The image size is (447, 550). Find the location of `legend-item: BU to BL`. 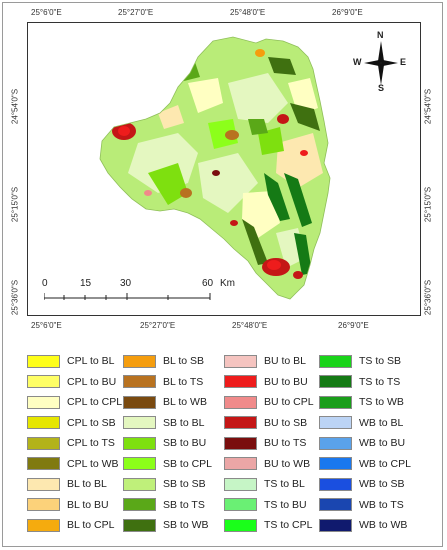

legend-item: BU to BL is located at coordinates (265, 361).